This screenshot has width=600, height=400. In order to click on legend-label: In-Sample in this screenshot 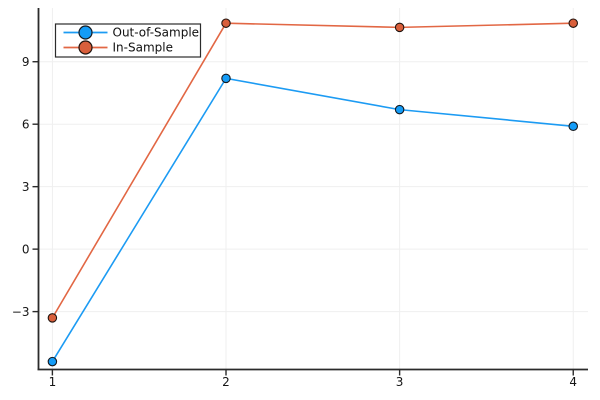, I will do `click(143, 48)`.